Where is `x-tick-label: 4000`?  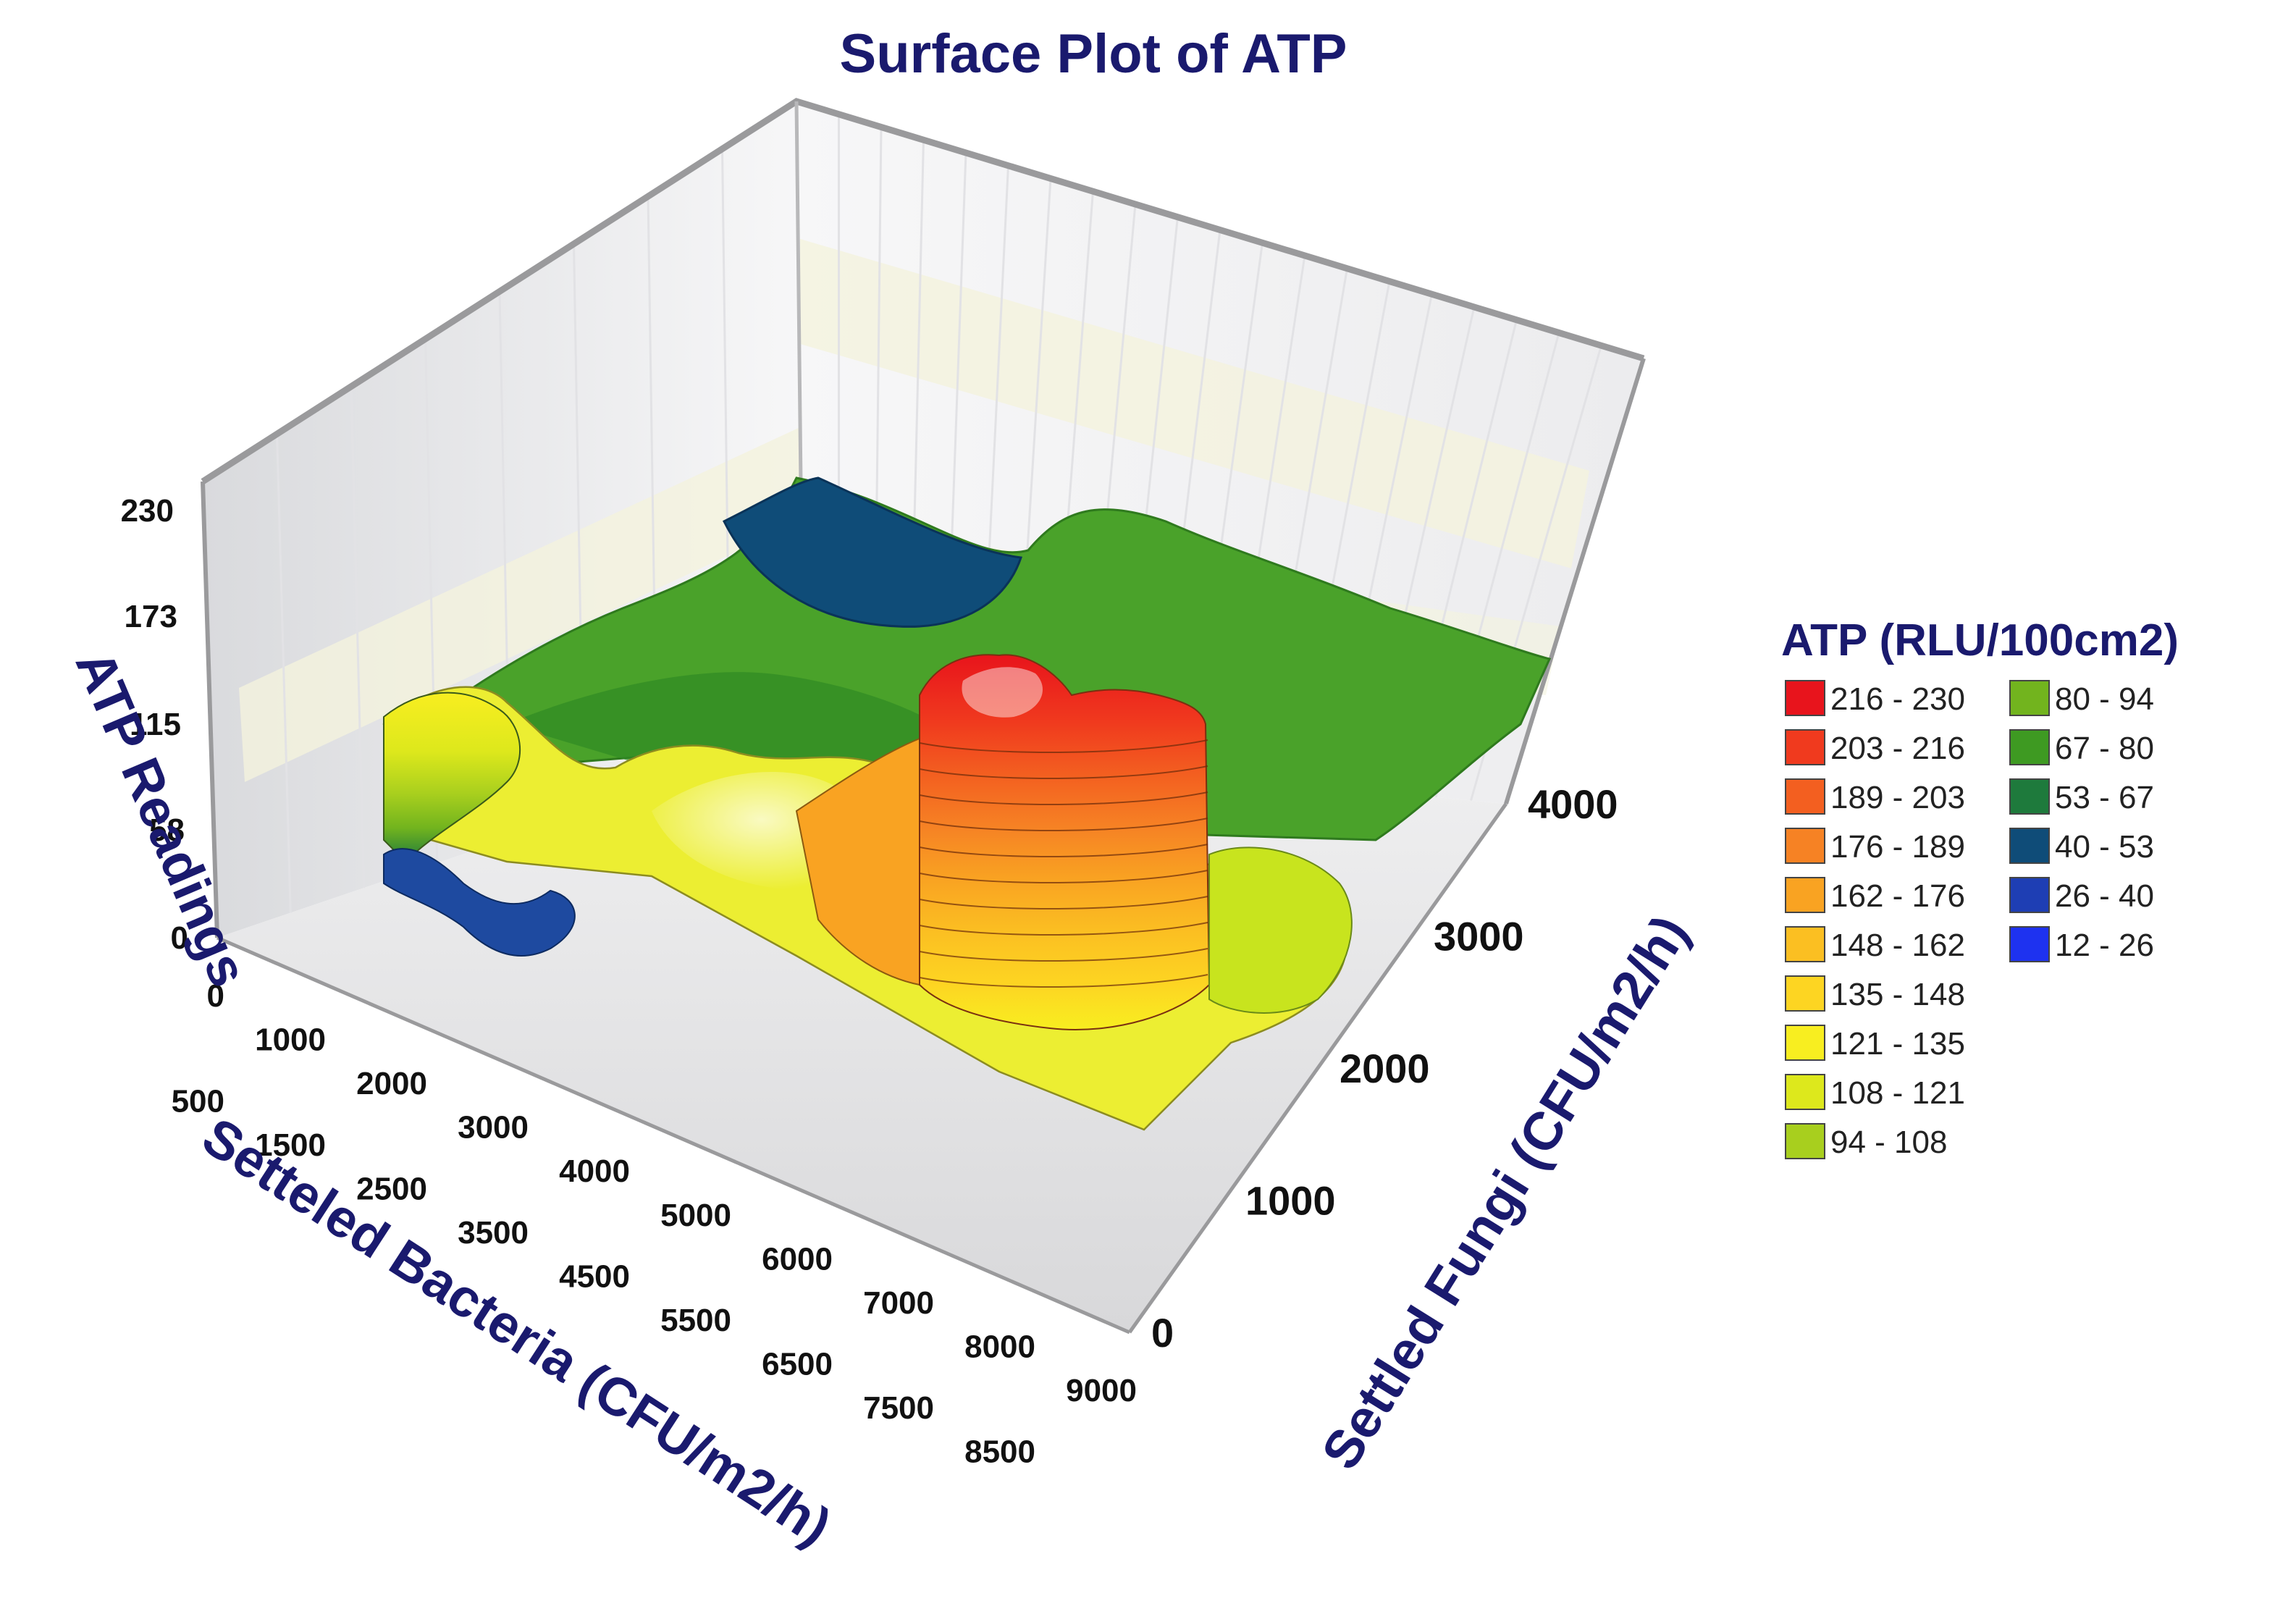
x-tick-label: 4000 is located at coordinates (594, 1171).